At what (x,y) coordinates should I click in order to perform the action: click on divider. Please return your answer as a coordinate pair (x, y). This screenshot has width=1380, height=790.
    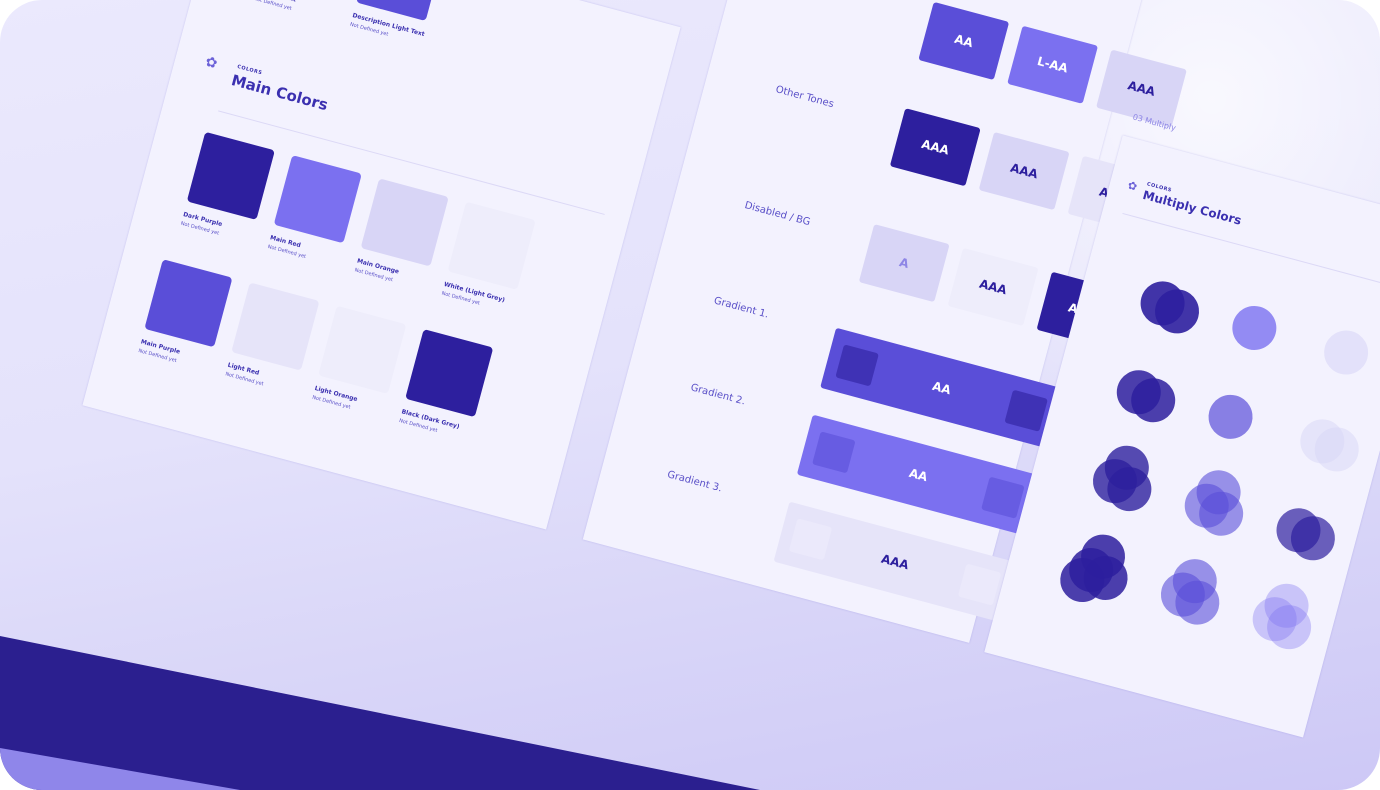
    Looking at the image, I should click on (1251, 250).